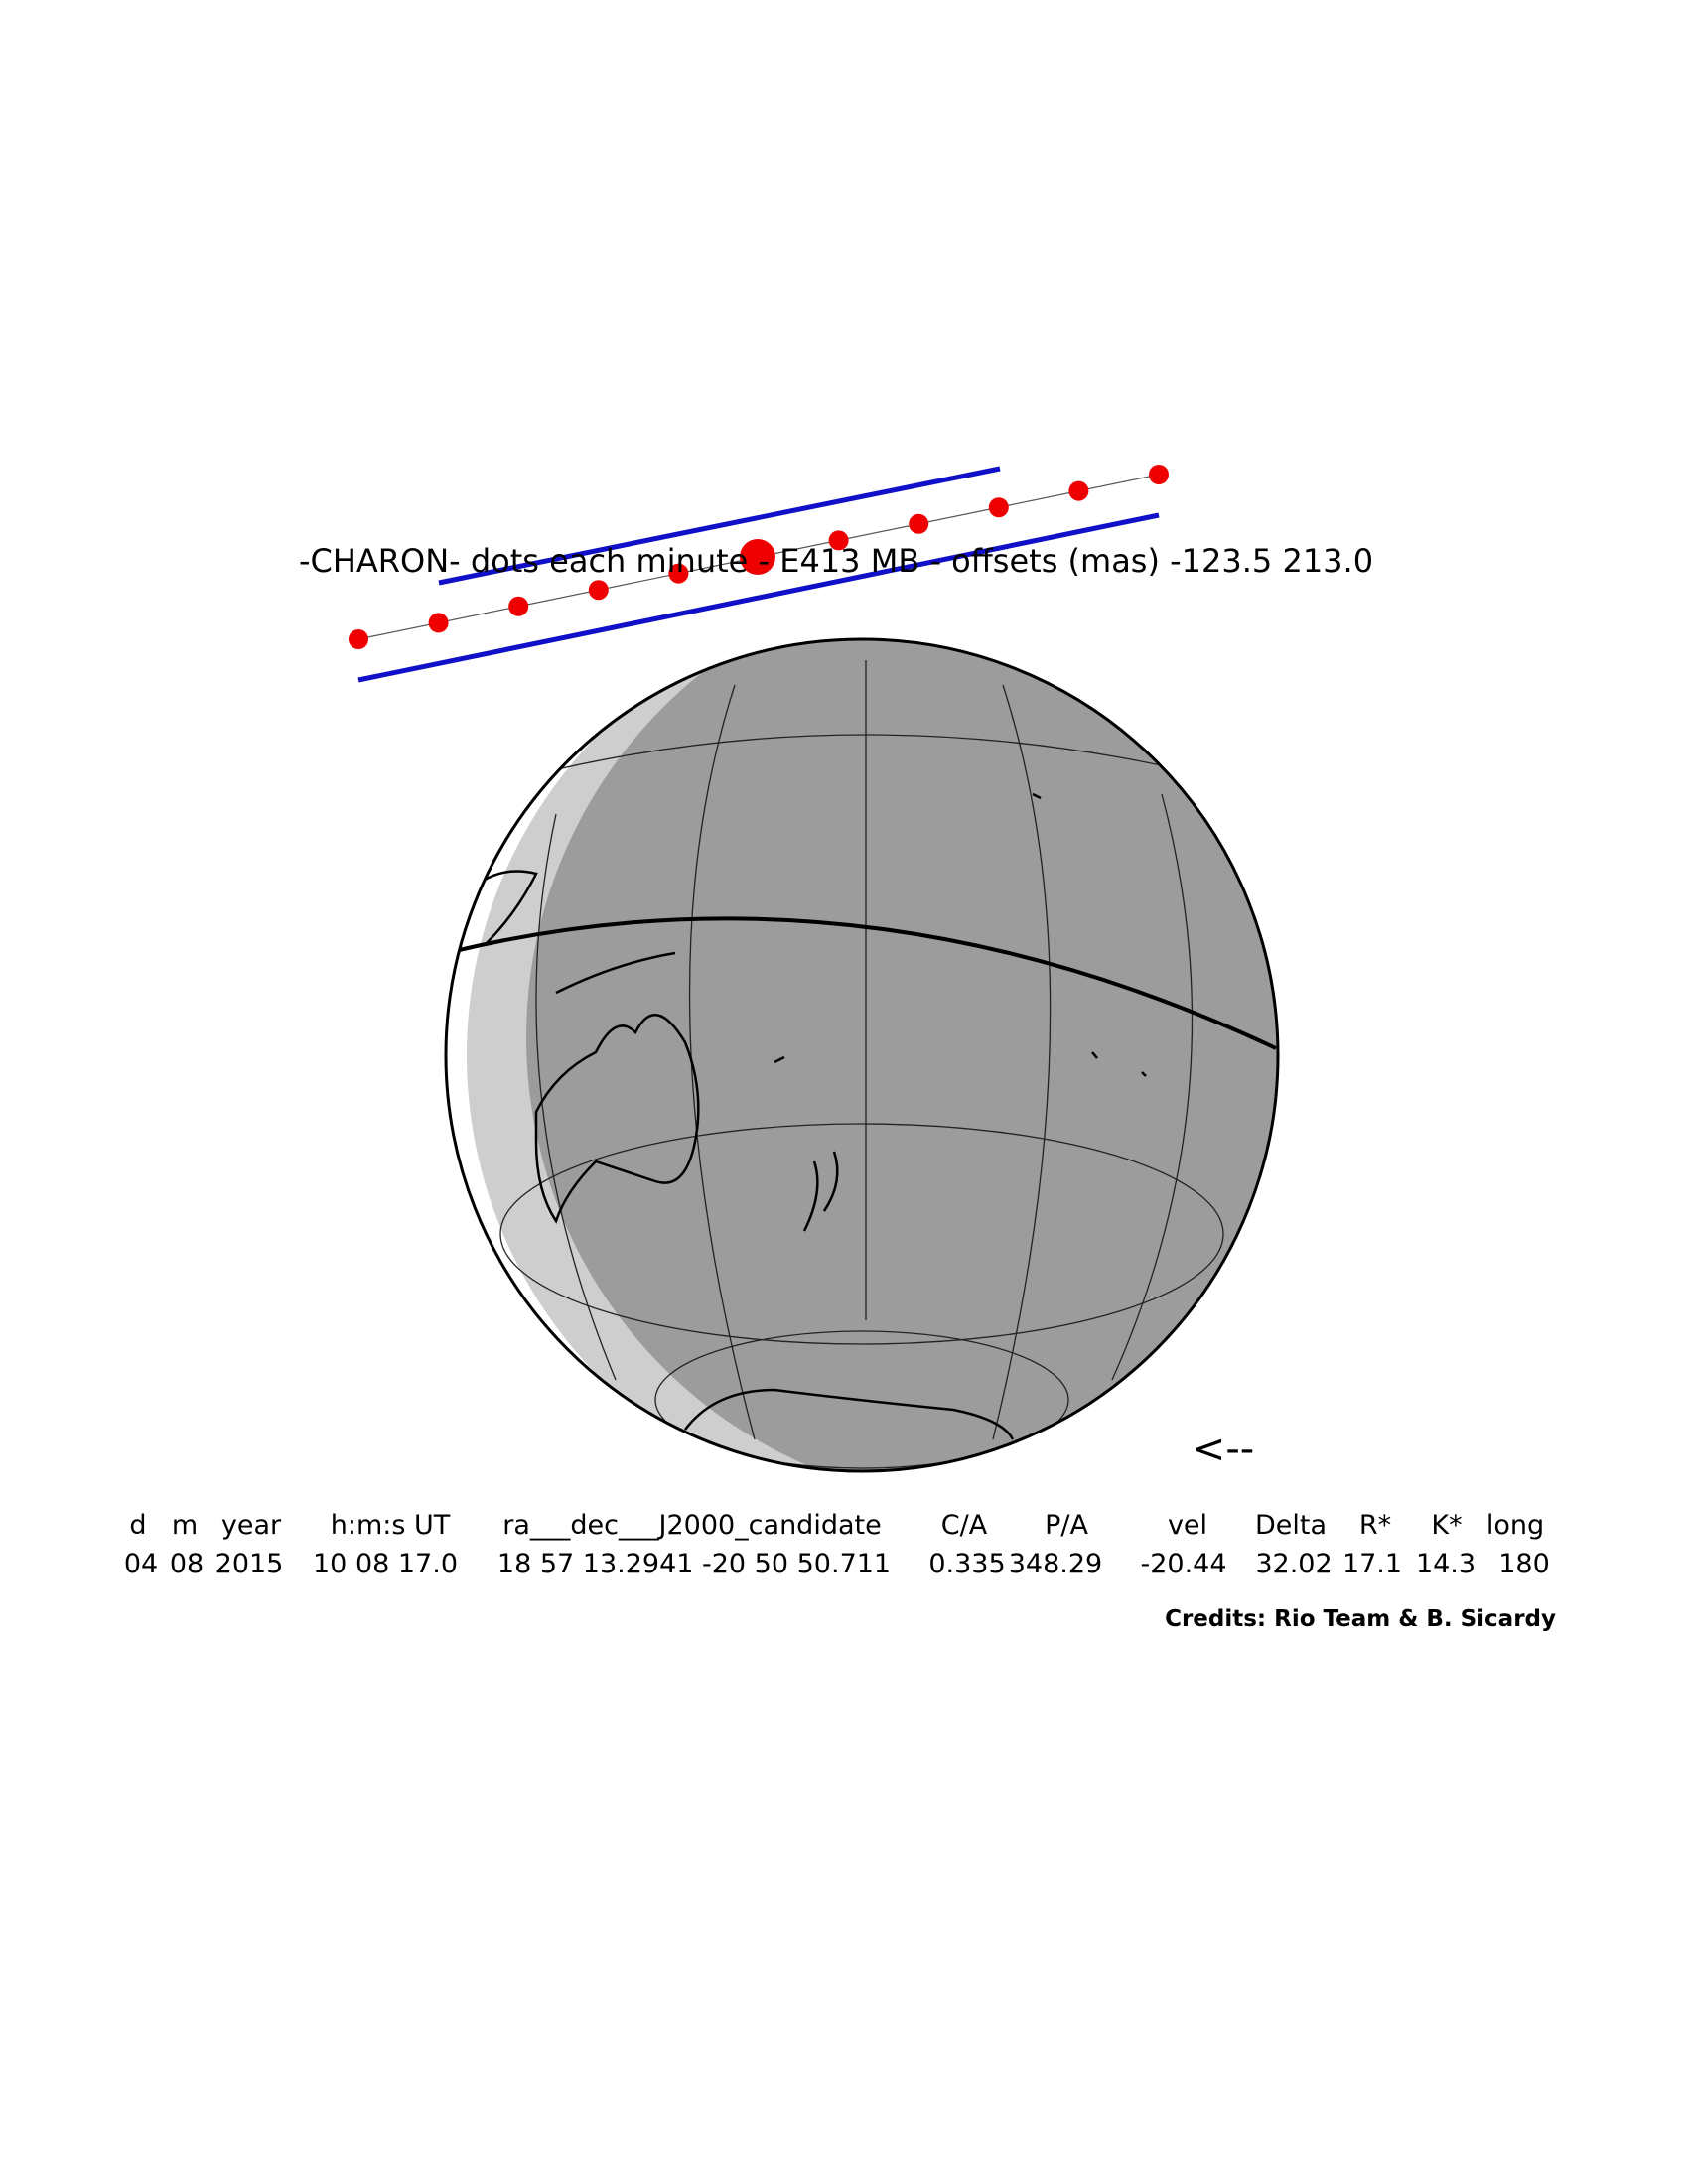  What do you see at coordinates (694, 1564) in the screenshot?
I see `table-value: 18 57 13.2941 -20 50 50.711` at bounding box center [694, 1564].